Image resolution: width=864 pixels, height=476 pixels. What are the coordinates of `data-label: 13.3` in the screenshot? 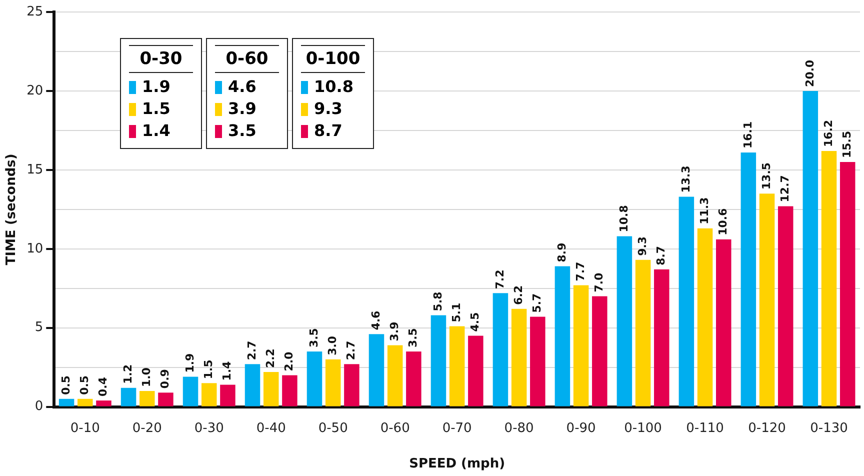 It's located at (685, 179).